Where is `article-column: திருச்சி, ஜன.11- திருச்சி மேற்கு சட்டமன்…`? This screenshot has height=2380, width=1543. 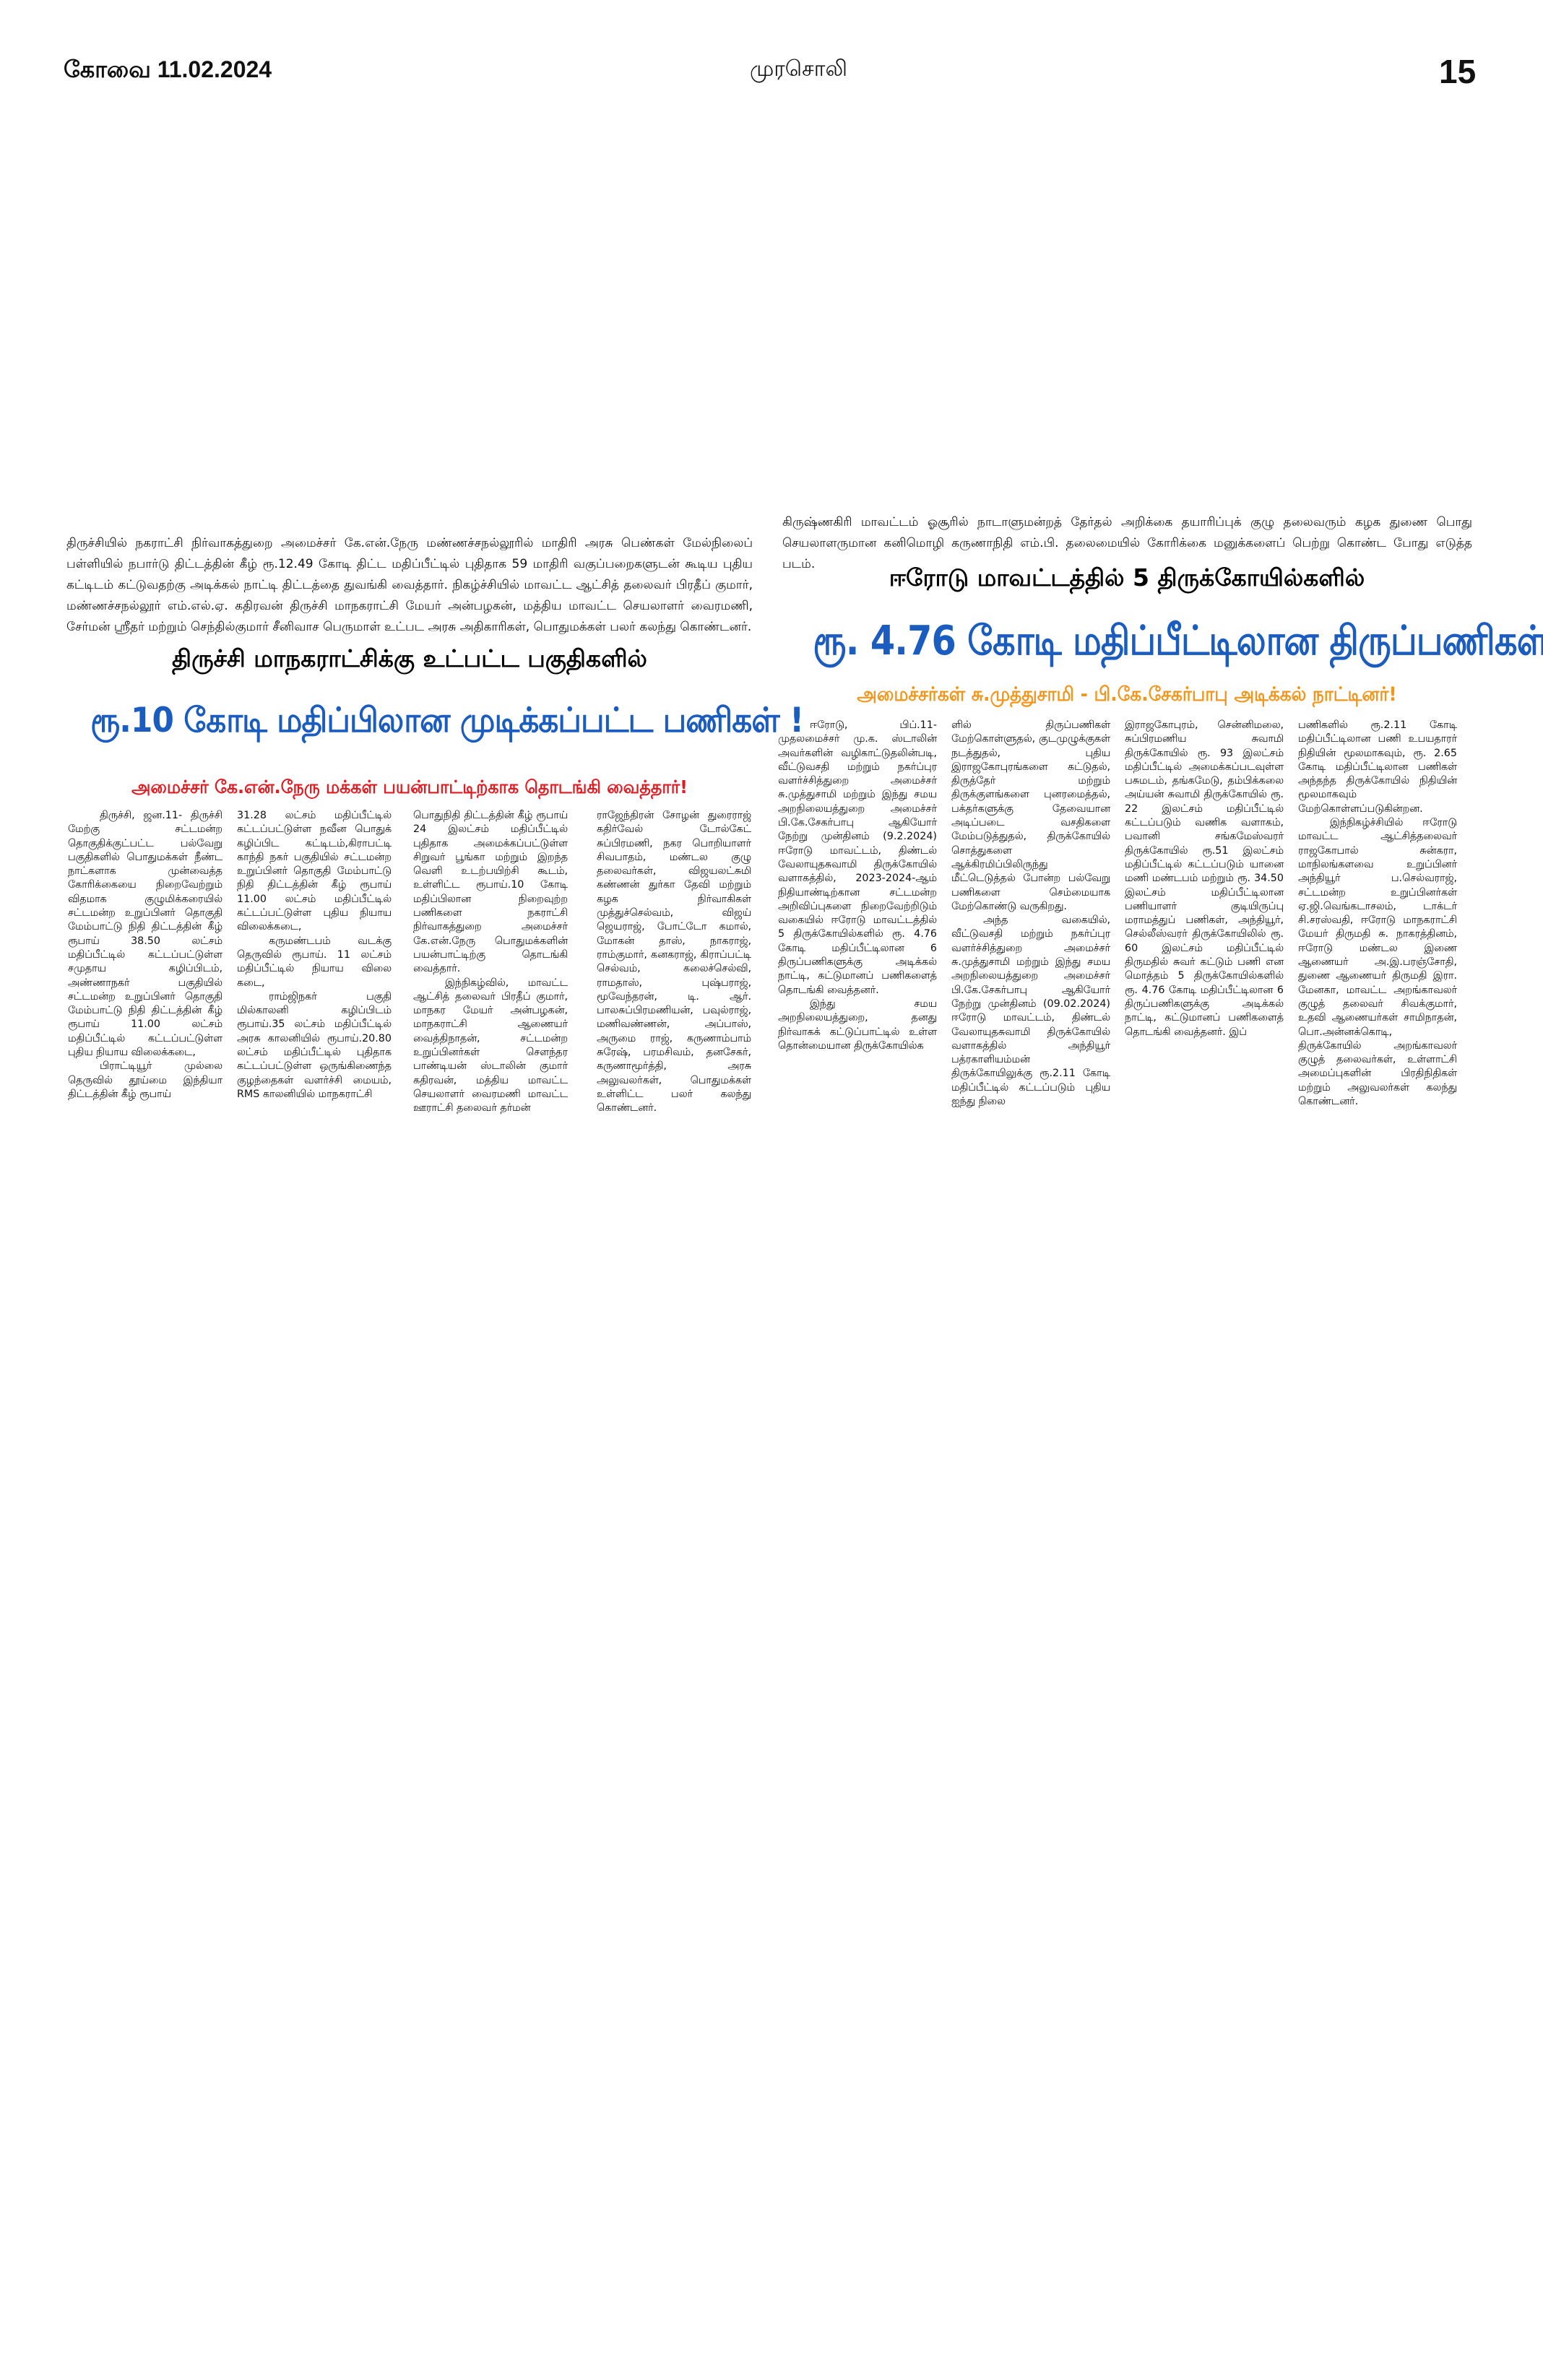
article-column: திருச்சி, ஜன.11- திருச்சி மேற்கு சட்டமன்… is located at coordinates (145, 1025).